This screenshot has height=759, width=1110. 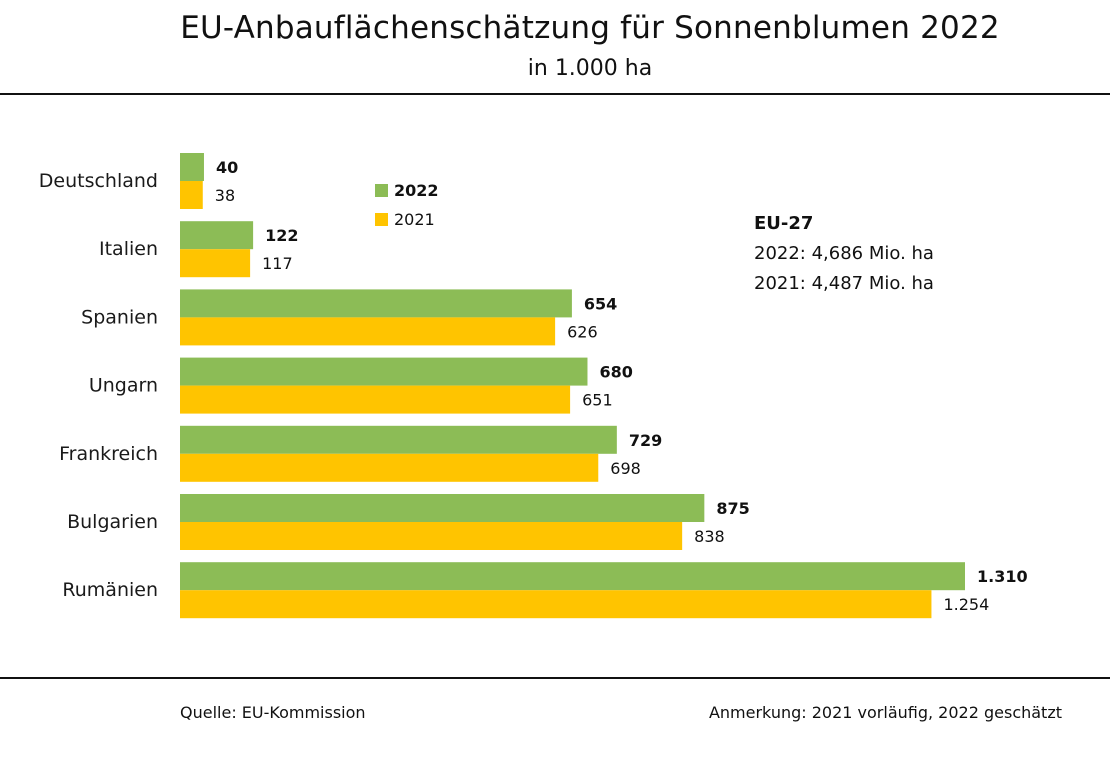 I want to click on data-label-2021: 38, so click(x=225, y=195).